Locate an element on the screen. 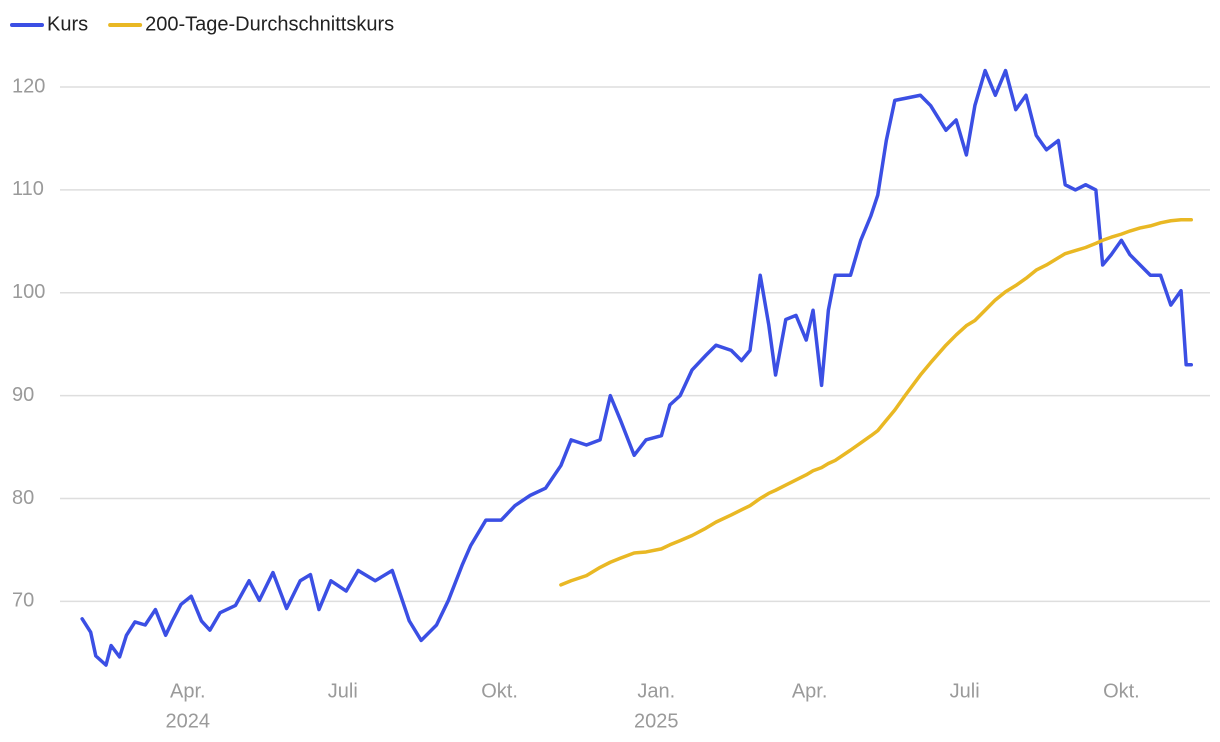 Image resolution: width=1220 pixels, height=742 pixels. y-tick-label: 100 is located at coordinates (28, 292).